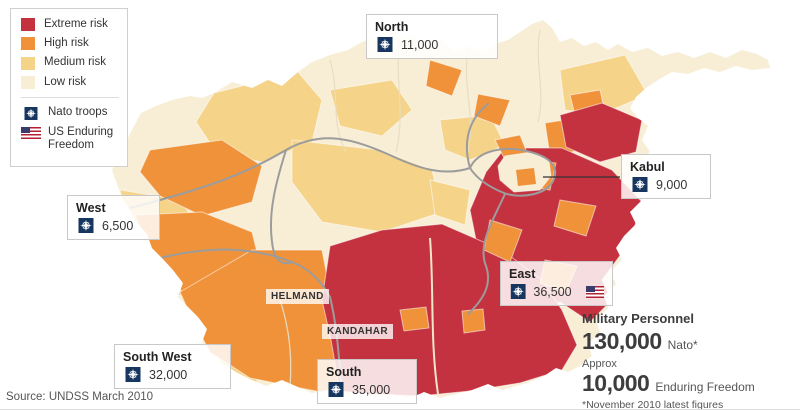  What do you see at coordinates (81, 138) in the screenshot?
I see `legend-label: US Enduring Freedom` at bounding box center [81, 138].